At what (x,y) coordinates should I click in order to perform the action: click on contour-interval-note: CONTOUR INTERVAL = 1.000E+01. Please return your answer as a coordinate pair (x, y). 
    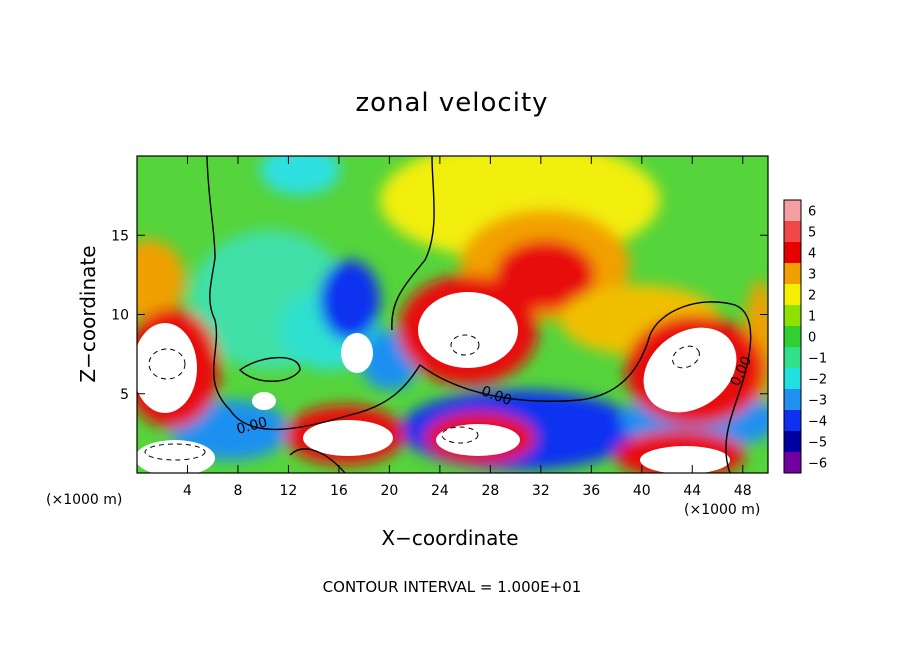
    Looking at the image, I should click on (452, 587).